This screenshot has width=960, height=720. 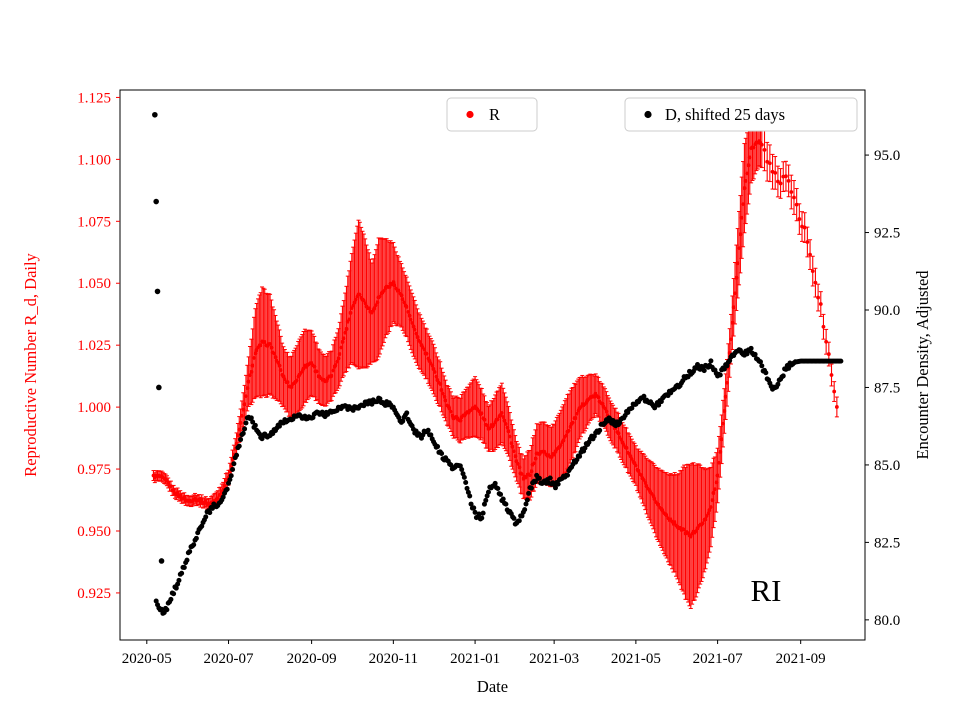 I want to click on y-tick-label-right: 85.0, so click(x=887, y=466).